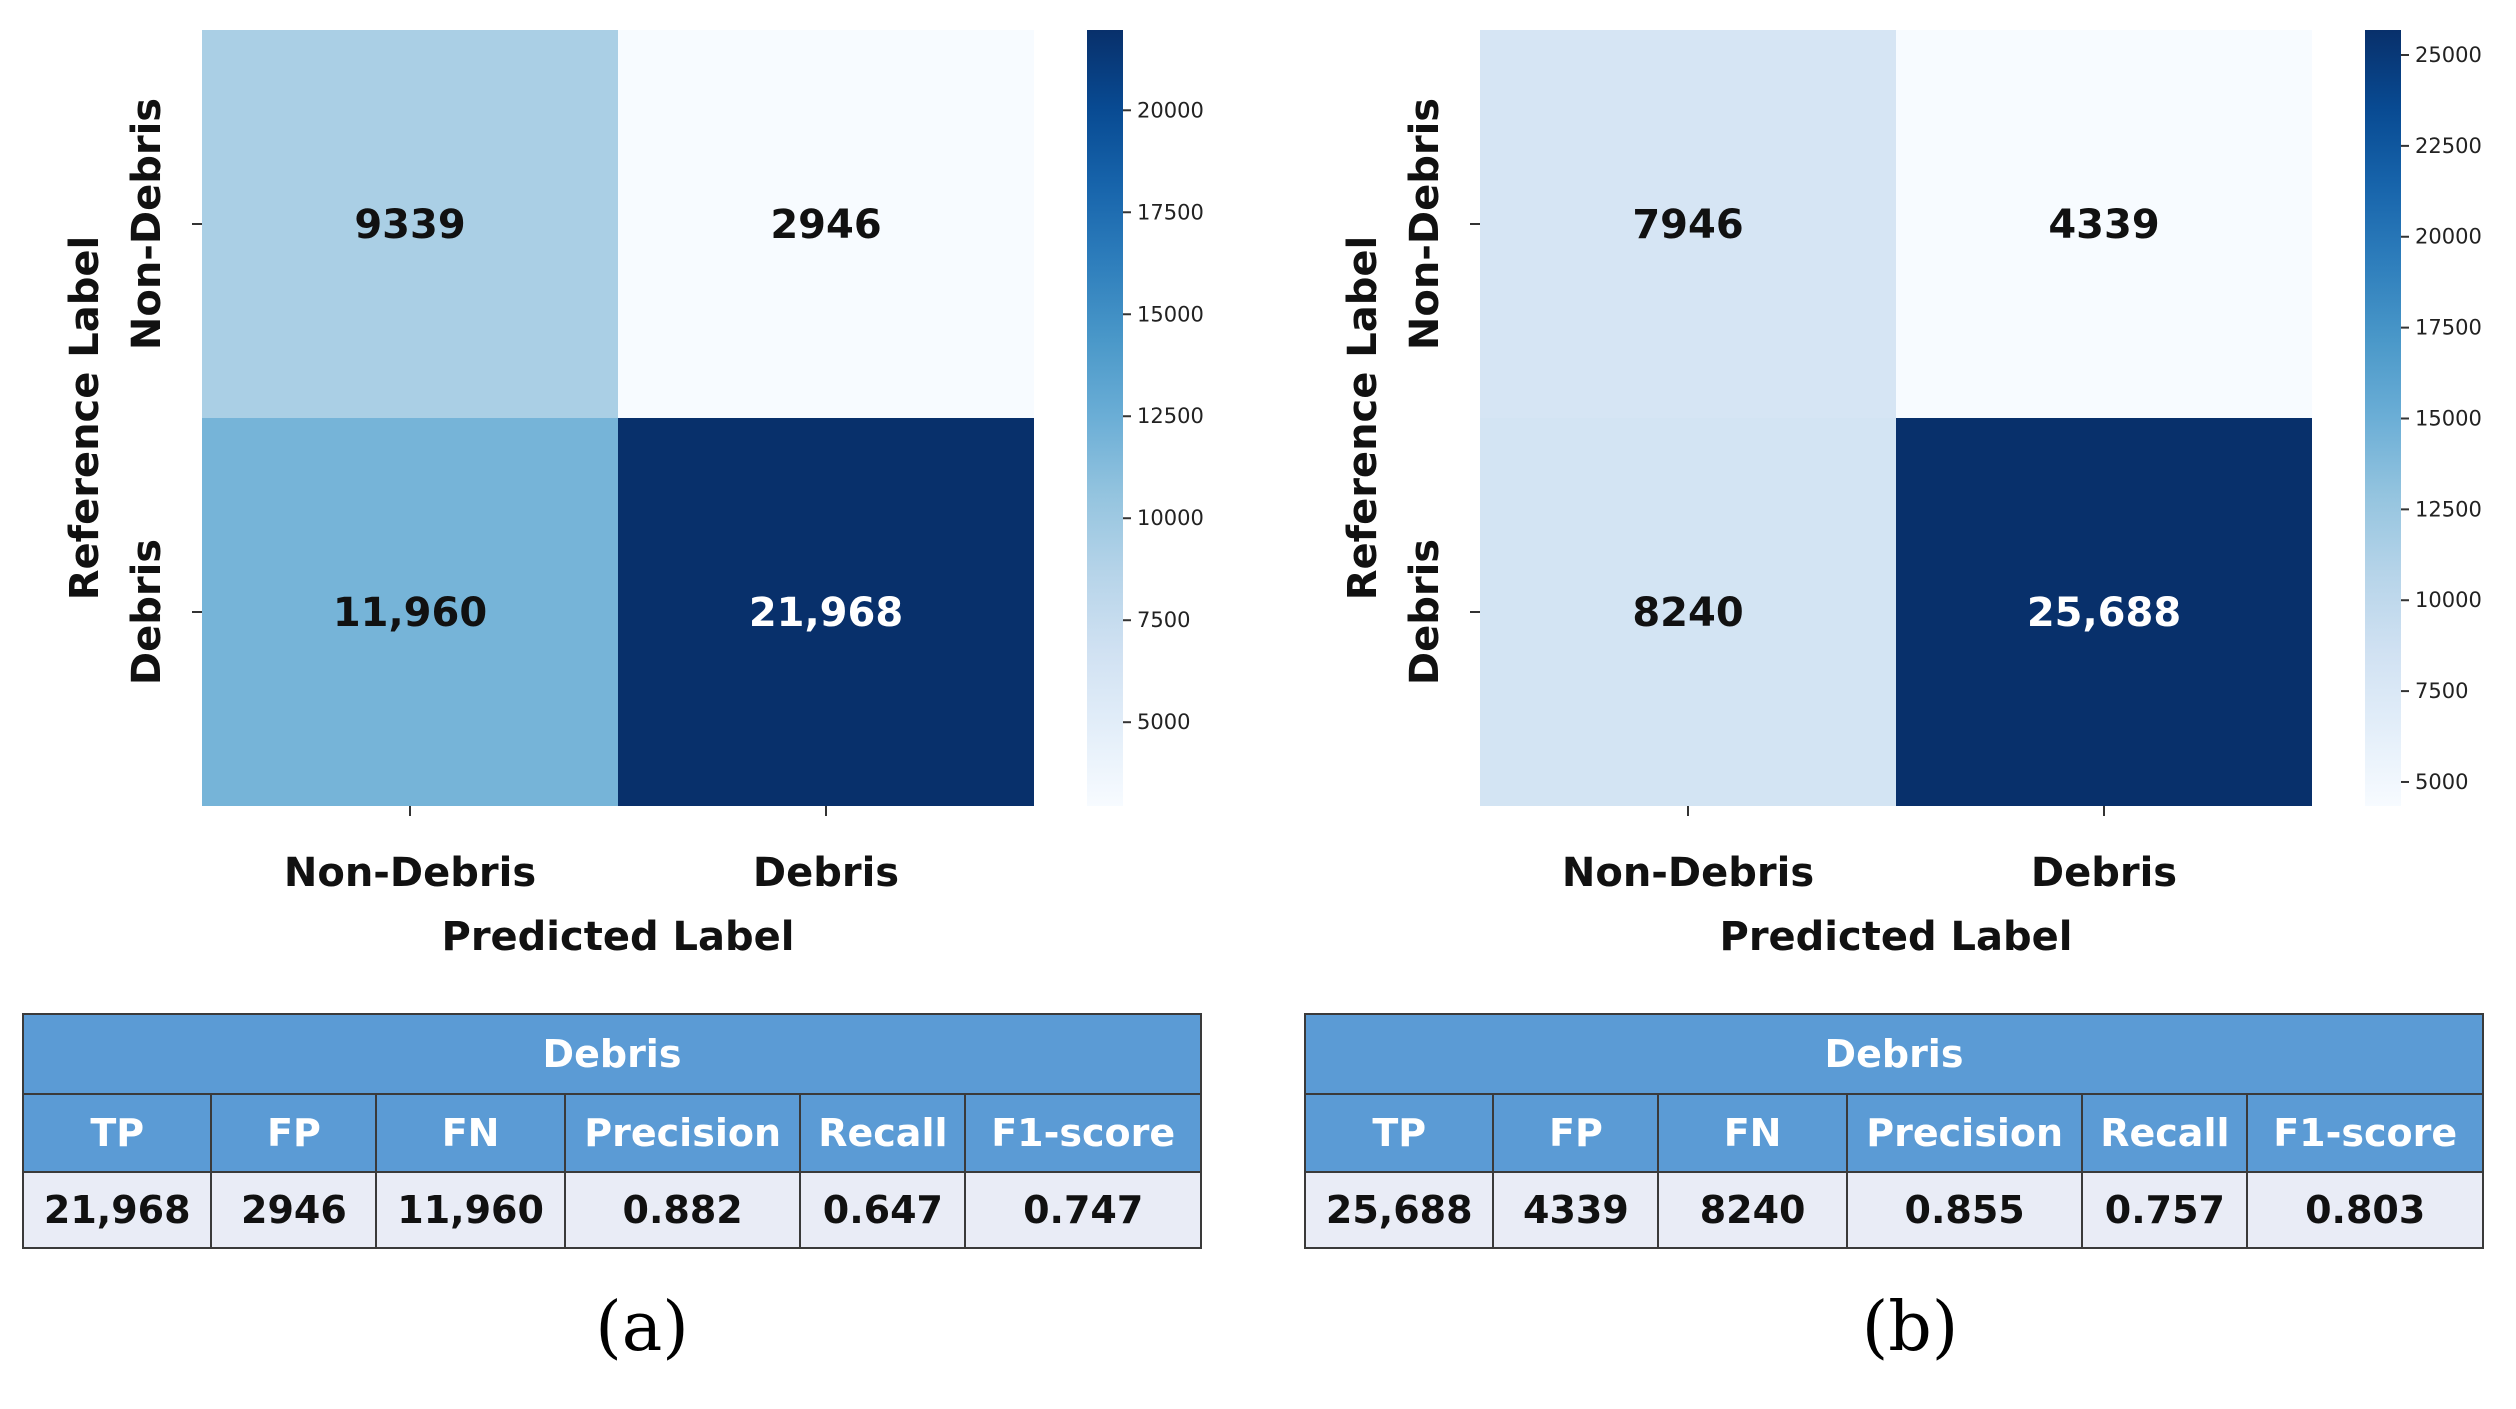  Describe the element at coordinates (117, 1210) in the screenshot. I see `value-tp: 21,968` at that location.